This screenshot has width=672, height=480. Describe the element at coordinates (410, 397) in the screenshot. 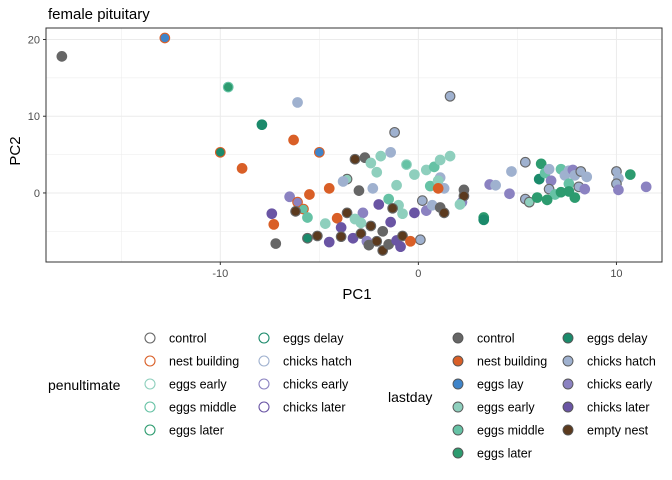

I see `legend-title: lastday` at that location.